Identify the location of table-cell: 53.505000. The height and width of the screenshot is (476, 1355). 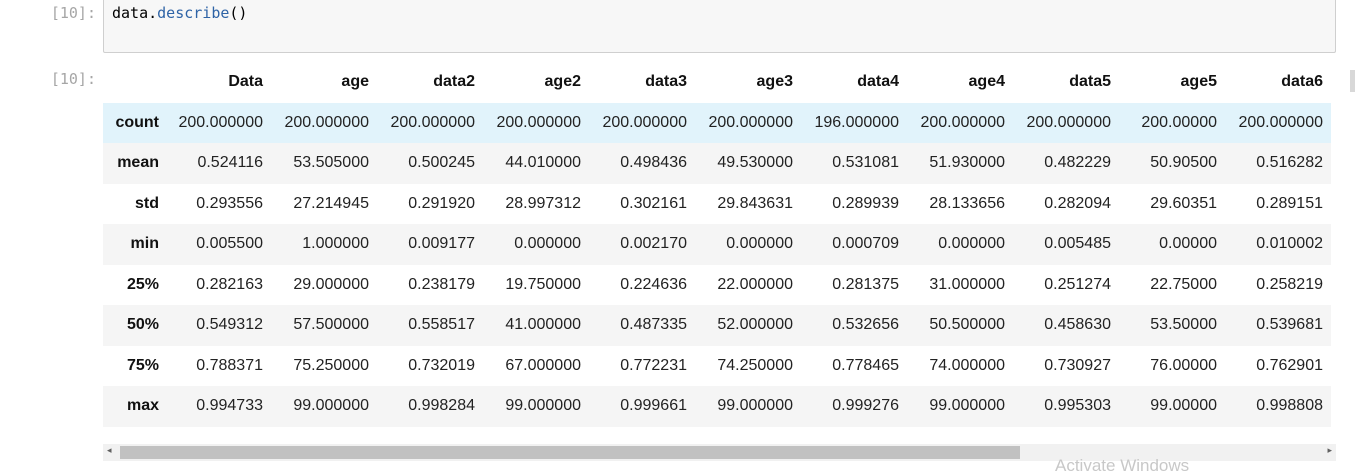
(331, 163).